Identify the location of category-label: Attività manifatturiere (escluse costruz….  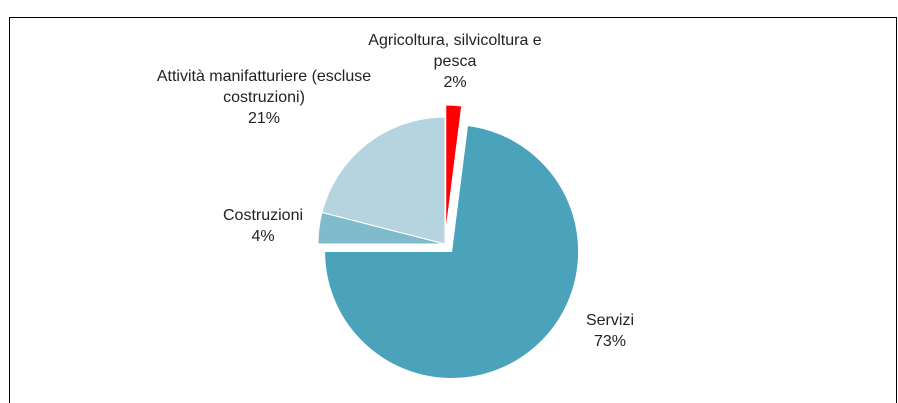
(264, 87).